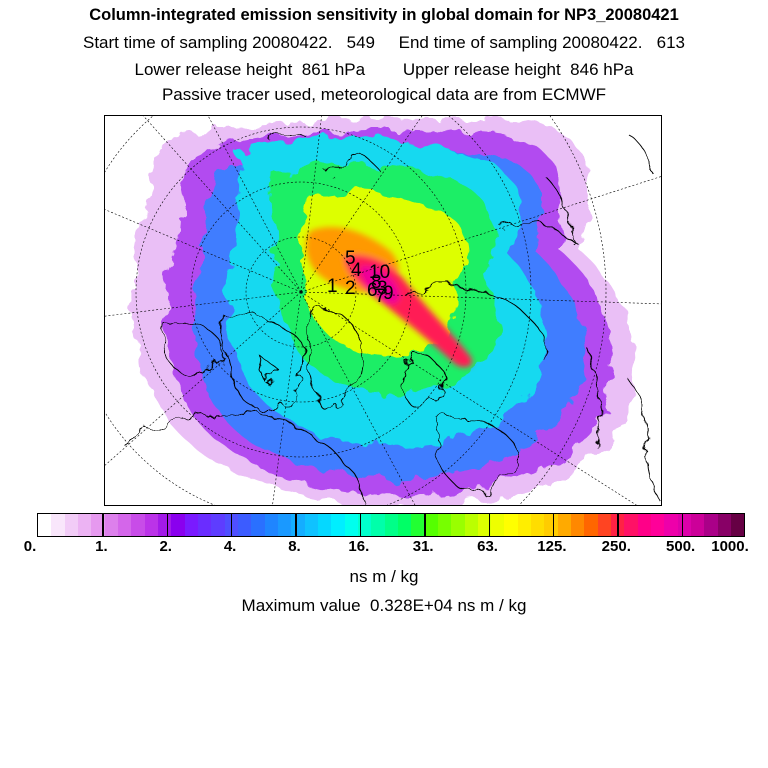 The width and height of the screenshot is (768, 768). What do you see at coordinates (421, 382) in the screenshot?
I see `coast-scandinavia` at bounding box center [421, 382].